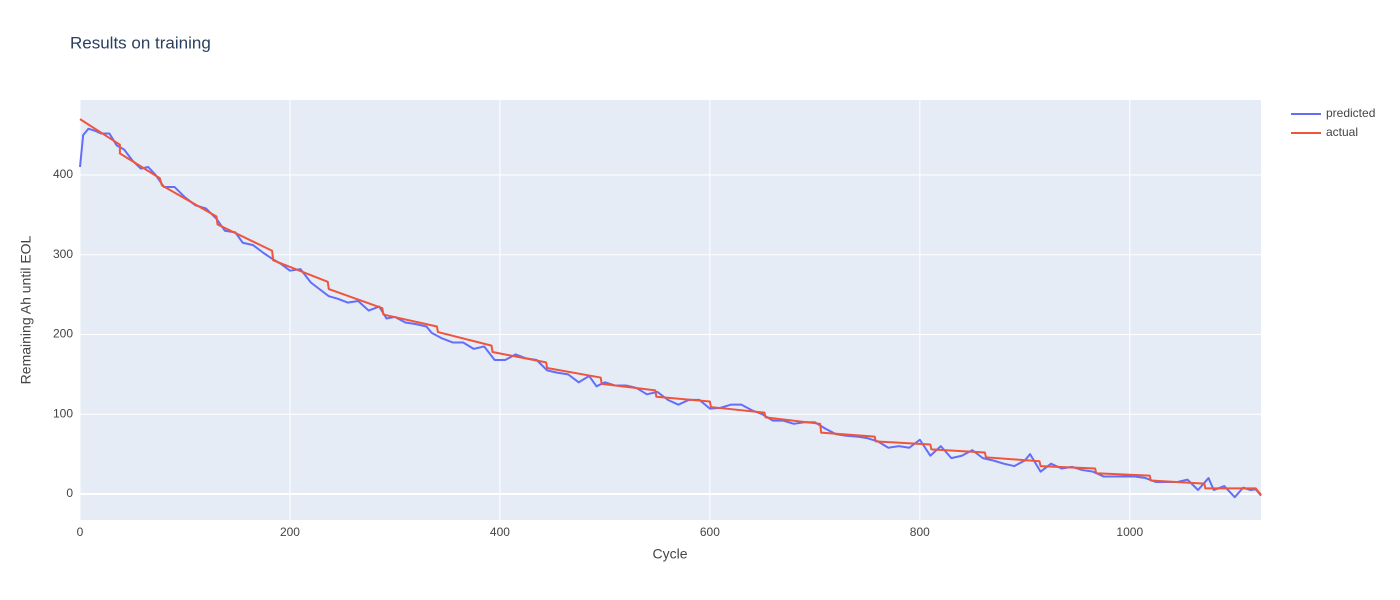 The image size is (1400, 600). I want to click on y-tick-label: 0, so click(69, 493).